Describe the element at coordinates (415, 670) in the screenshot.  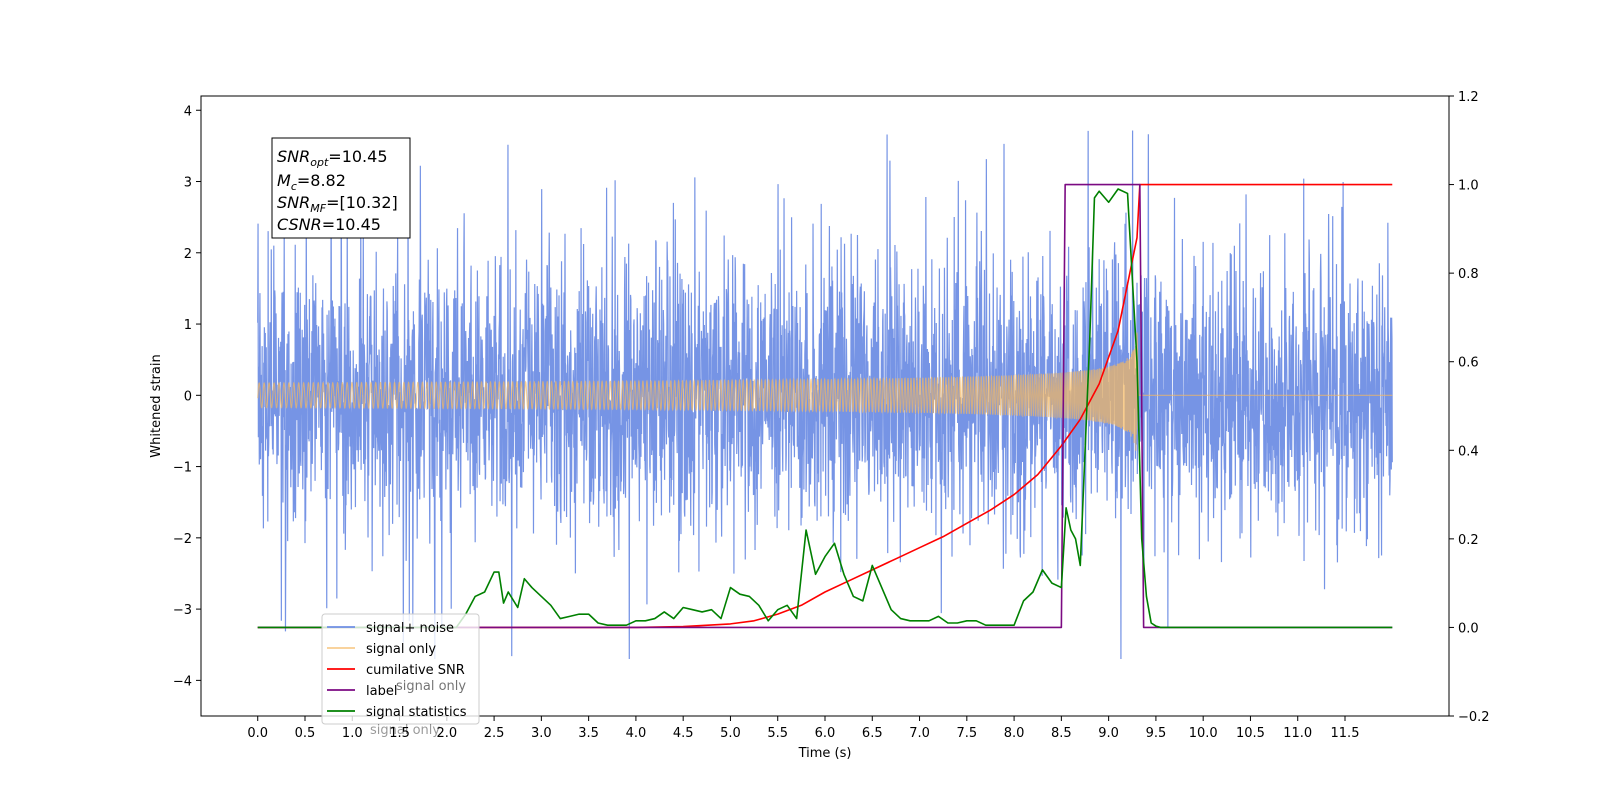
I see `legend-label: cumilative SNR` at that location.